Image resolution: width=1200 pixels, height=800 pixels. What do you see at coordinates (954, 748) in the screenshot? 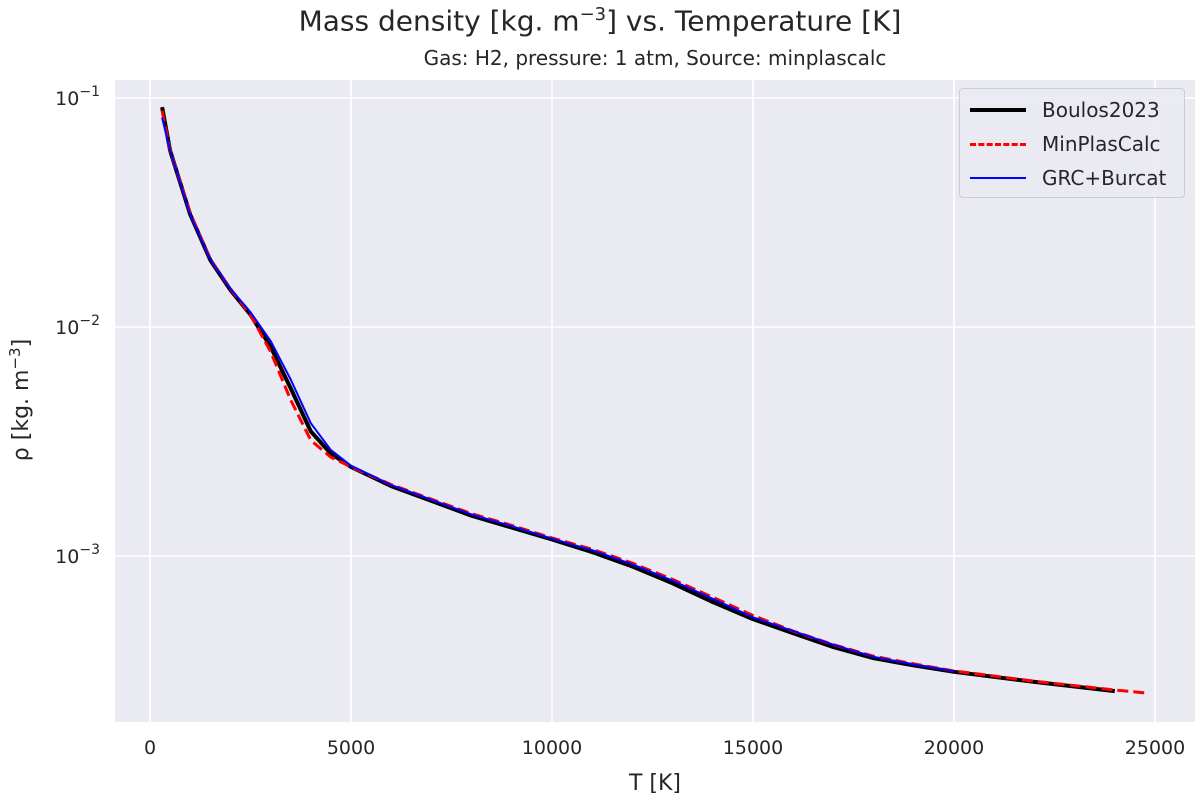
I see `x-tick-label: 20000` at bounding box center [954, 748].